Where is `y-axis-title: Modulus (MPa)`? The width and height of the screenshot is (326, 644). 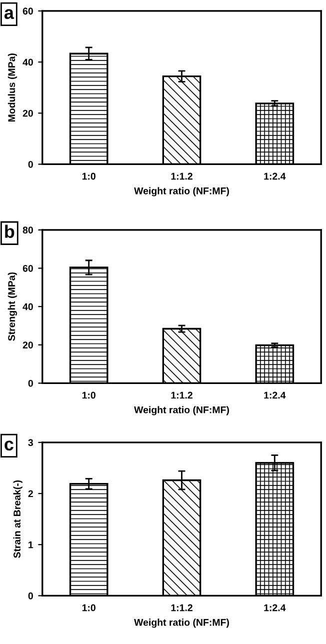 y-axis-title: Modulus (MPa) is located at coordinates (12, 88).